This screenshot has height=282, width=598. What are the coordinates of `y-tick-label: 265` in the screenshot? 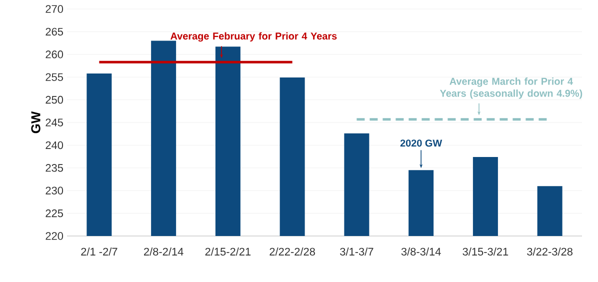 It's located at (55, 32).